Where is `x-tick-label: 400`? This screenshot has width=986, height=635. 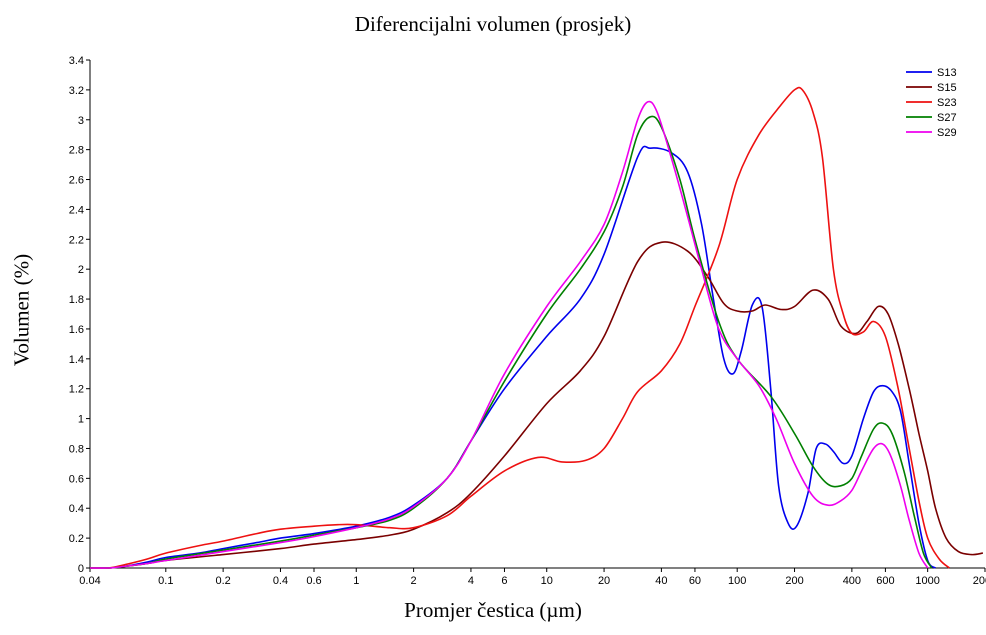 x-tick-label: 400 is located at coordinates (852, 581).